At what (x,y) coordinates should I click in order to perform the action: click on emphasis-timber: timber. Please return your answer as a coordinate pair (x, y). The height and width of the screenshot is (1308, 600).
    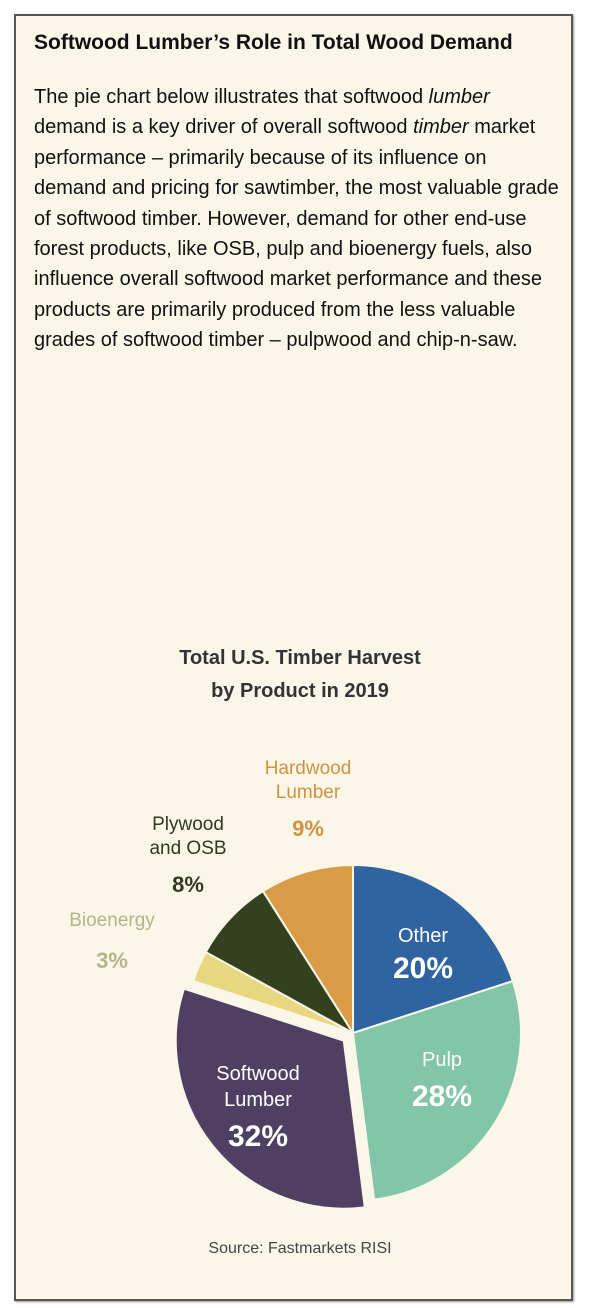
    Looking at the image, I should click on (441, 127).